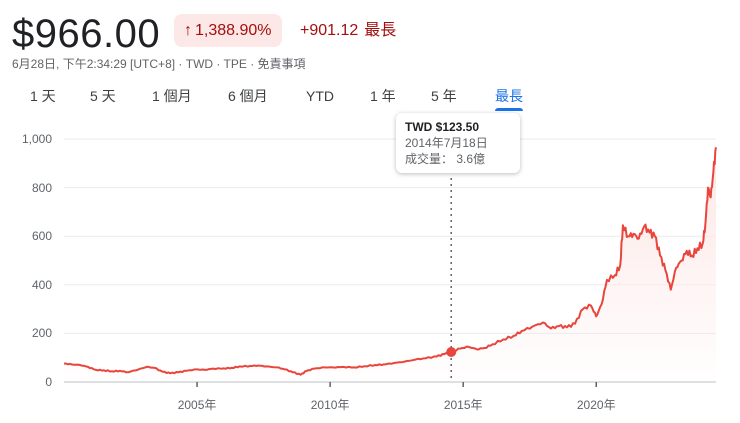  Describe the element at coordinates (446, 143) in the screenshot. I see `tooltip-date: 2014年7月18日` at that location.